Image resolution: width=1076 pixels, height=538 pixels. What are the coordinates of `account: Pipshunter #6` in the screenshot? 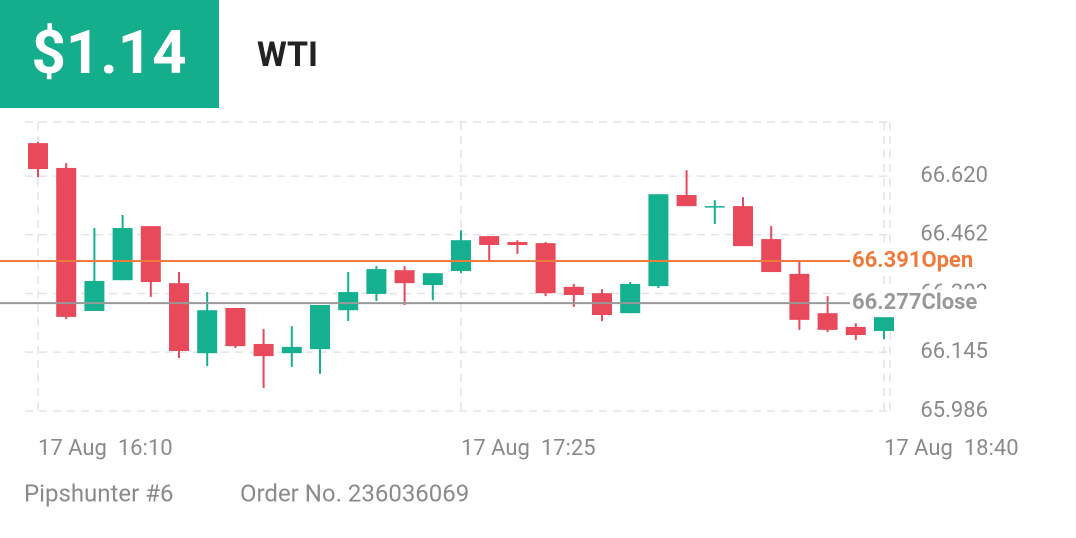 It's located at (98, 493).